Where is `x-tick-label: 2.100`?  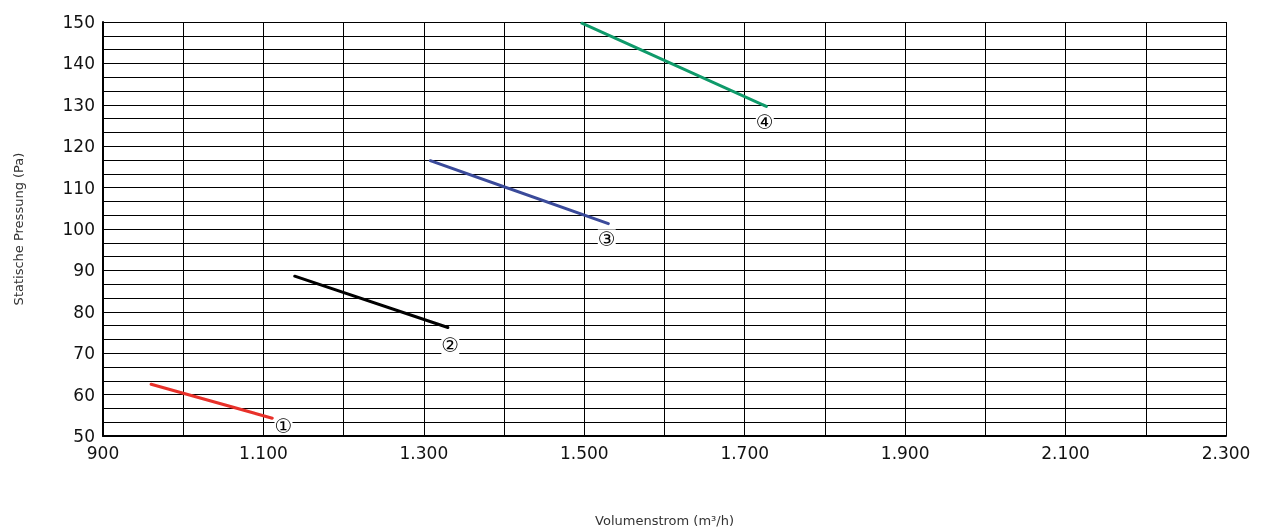
x-tick-label: 2.100 is located at coordinates (1065, 452).